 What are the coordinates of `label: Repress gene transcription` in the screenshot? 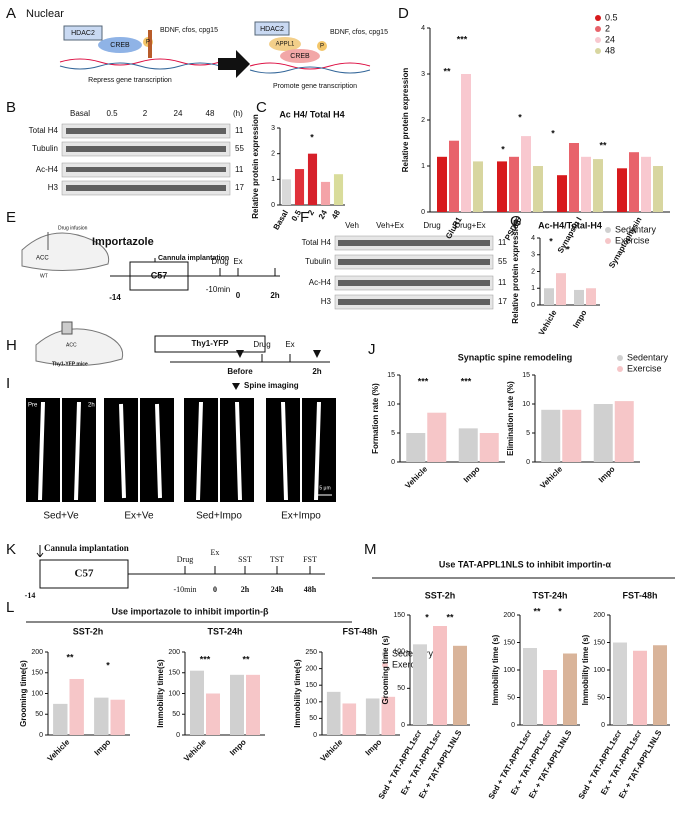 It's located at (130, 80).